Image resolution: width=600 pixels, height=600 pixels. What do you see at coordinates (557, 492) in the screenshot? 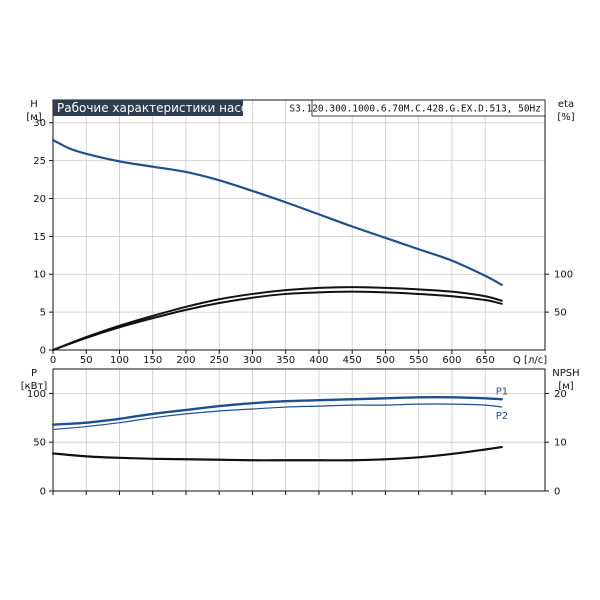
I see `bottom-right-tick-label: 0` at bounding box center [557, 492].